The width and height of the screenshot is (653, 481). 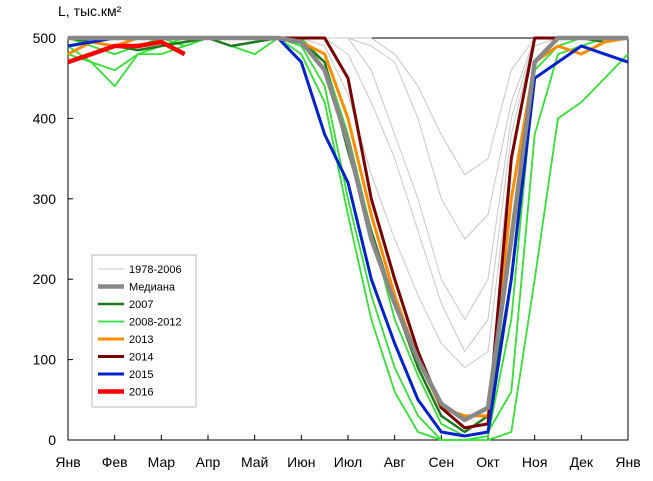 I want to click on x-tick-label: Дек, so click(x=582, y=462).